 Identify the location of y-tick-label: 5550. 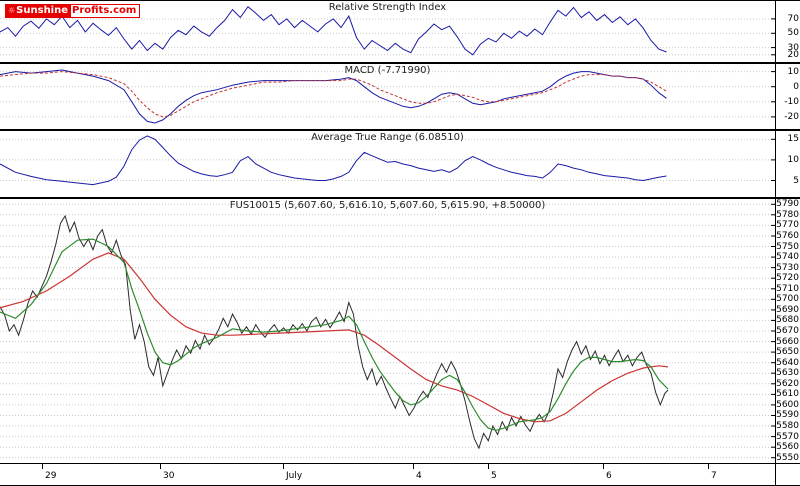
(787, 457).